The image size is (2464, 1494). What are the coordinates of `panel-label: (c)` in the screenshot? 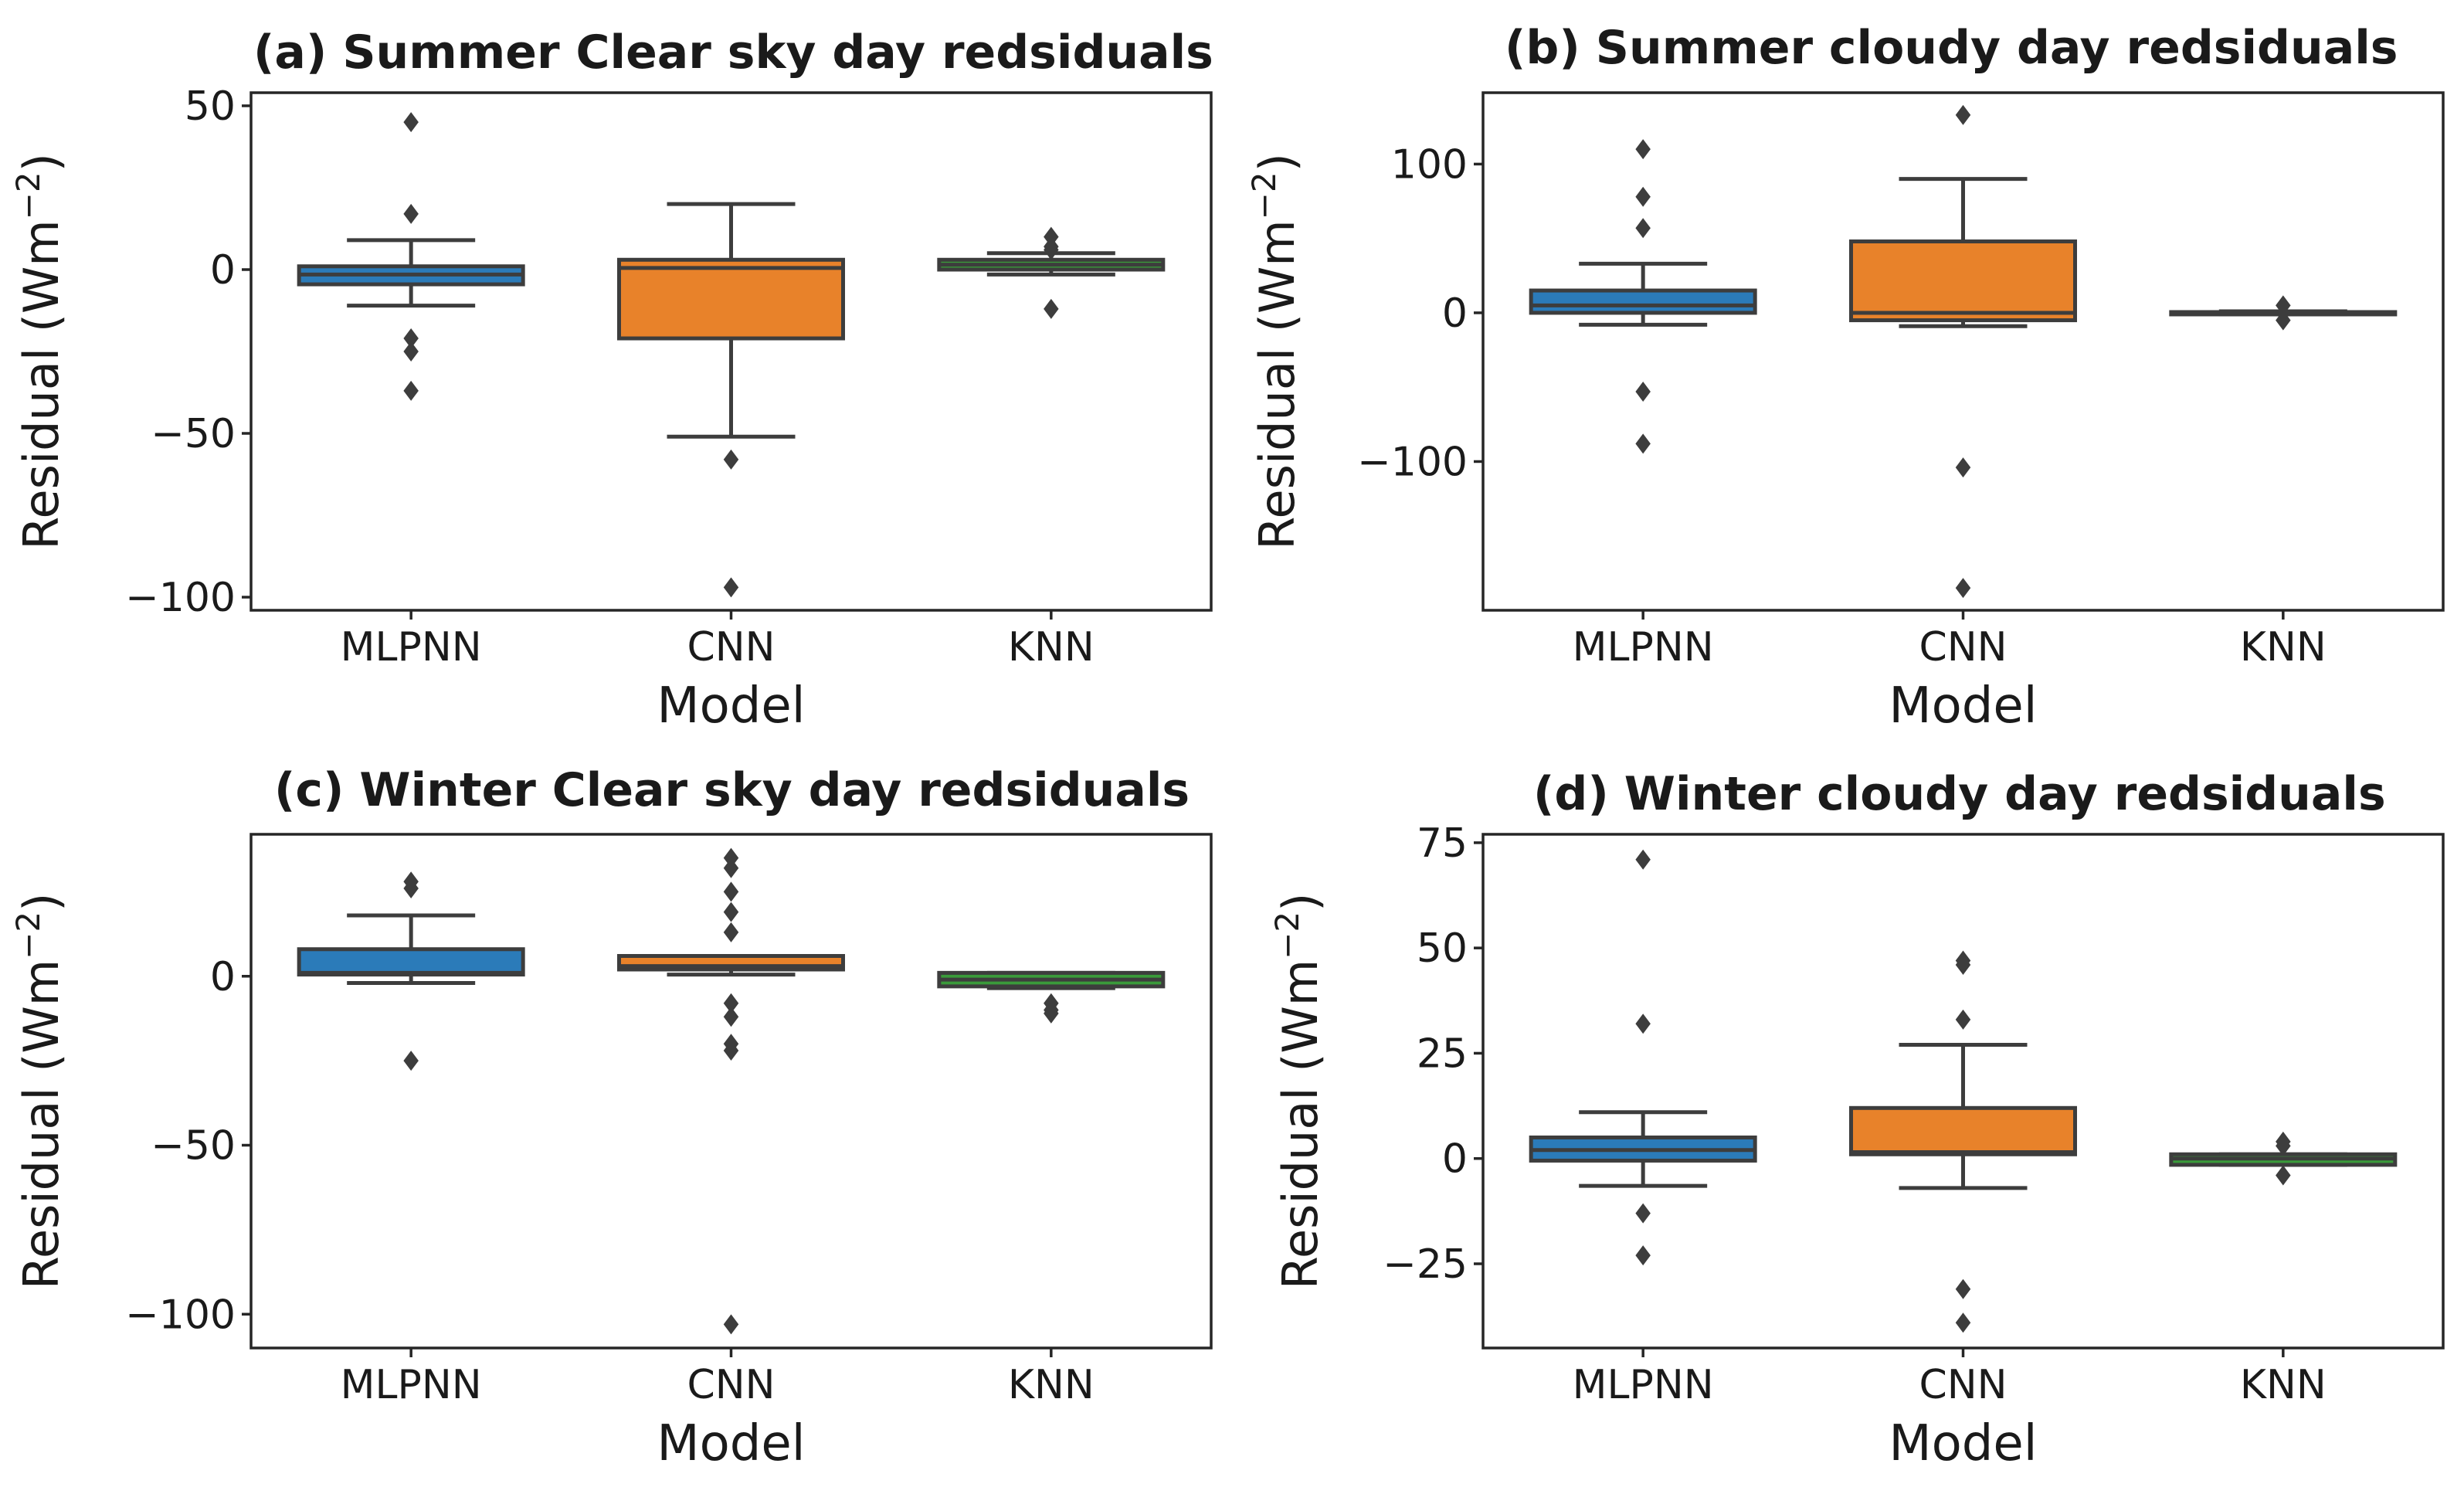 It's located at (309, 790).